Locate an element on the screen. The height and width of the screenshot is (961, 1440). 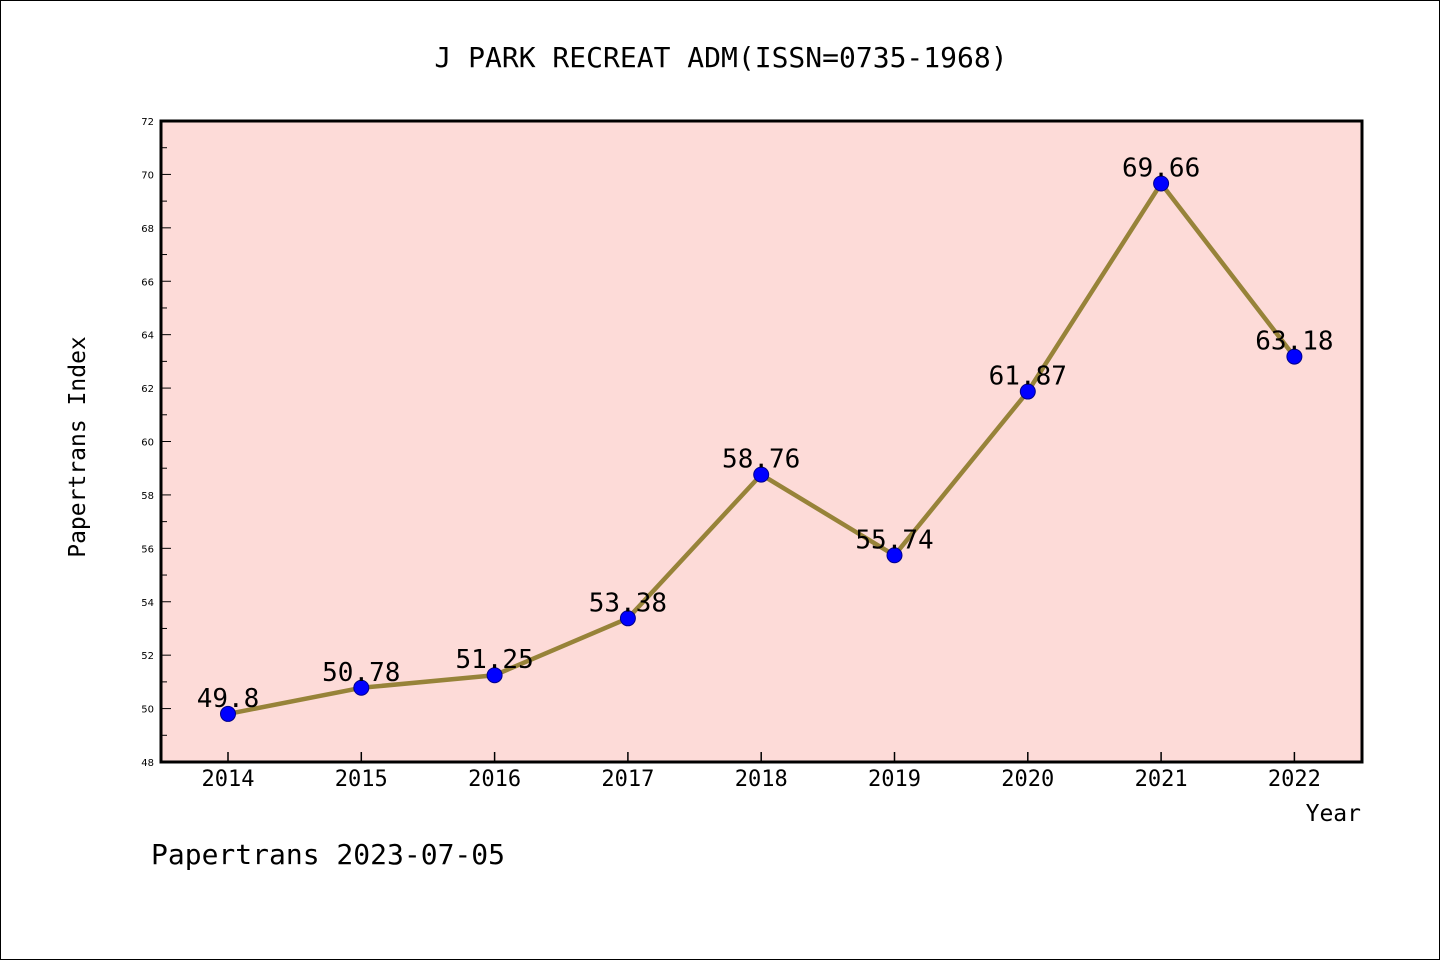
x-axis-ticks: 2014 2015 2016 2017 2018 2019 2020 2021 2022 is located at coordinates (761, 772).